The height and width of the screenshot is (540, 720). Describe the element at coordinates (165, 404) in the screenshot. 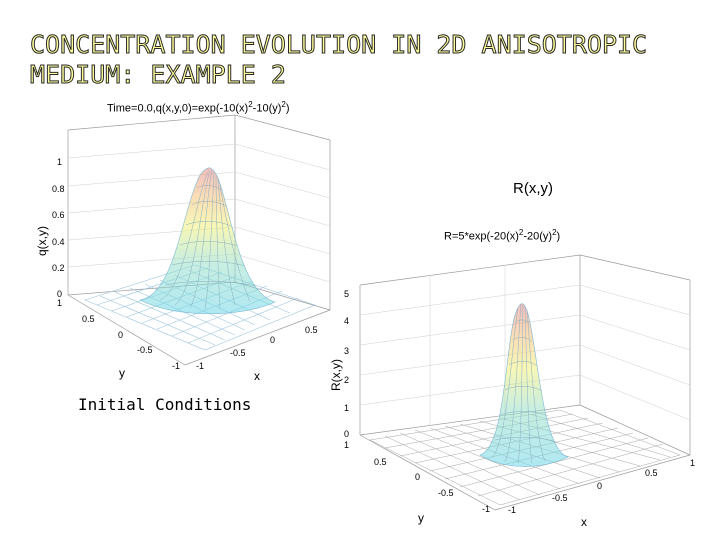

I see `plot1-caption: Initial Conditions` at that location.